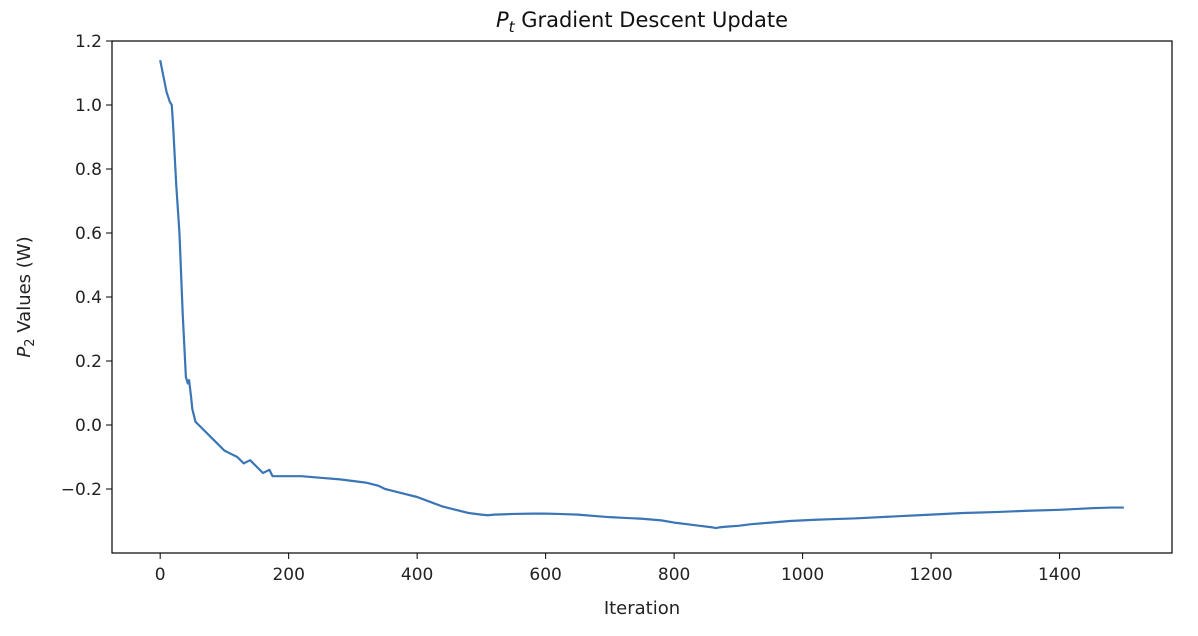 This screenshot has height=636, width=1198. What do you see at coordinates (88, 426) in the screenshot?
I see `y-tick-label: 0.0` at bounding box center [88, 426].